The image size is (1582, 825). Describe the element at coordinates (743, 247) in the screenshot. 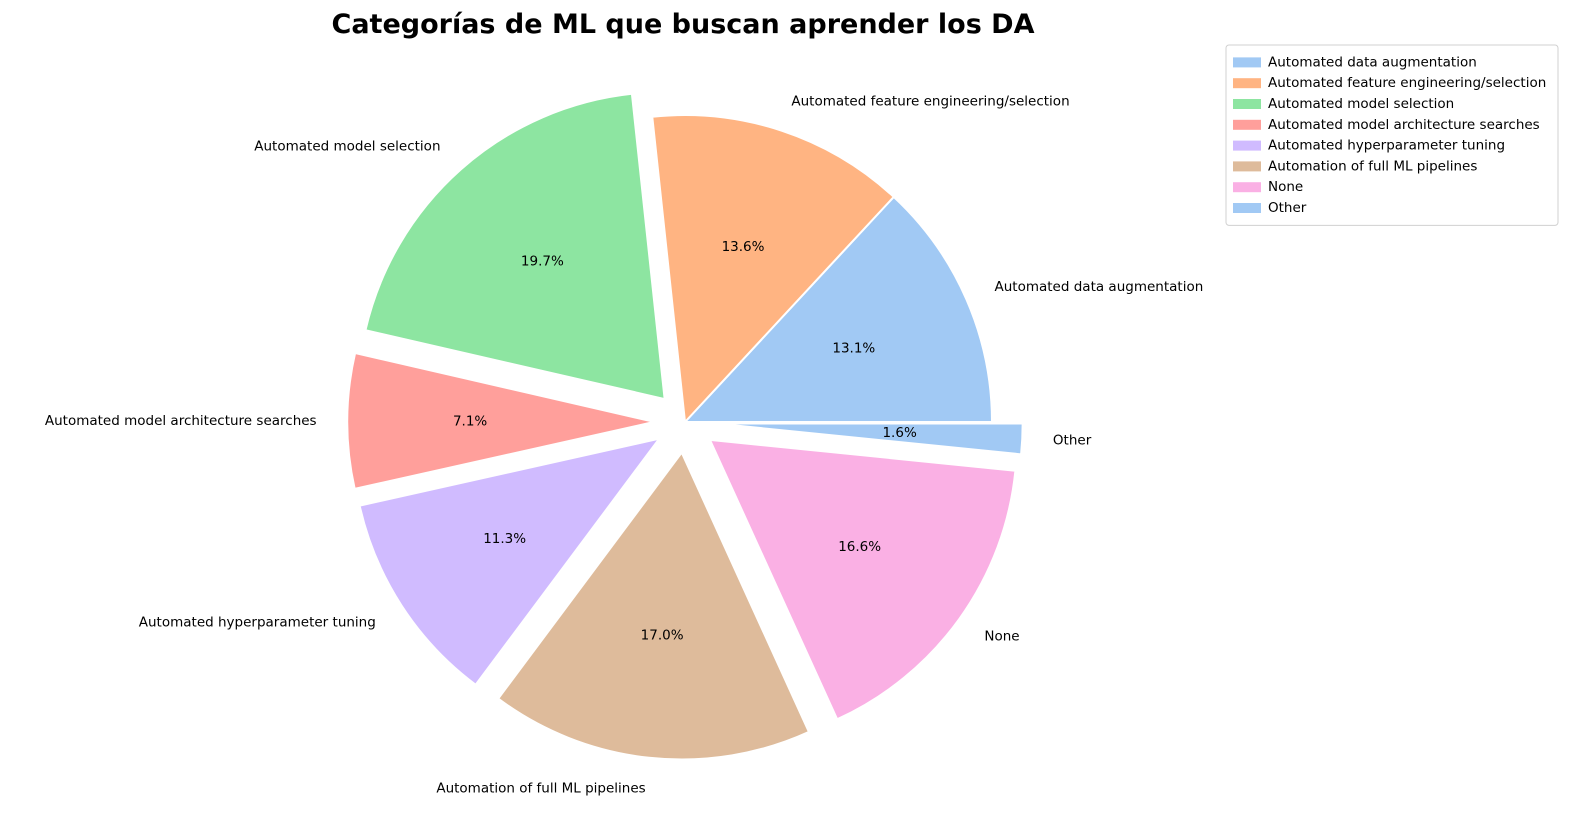

I see `percent-label-automated-feature-engineering-selection: 13.6%` at that location.